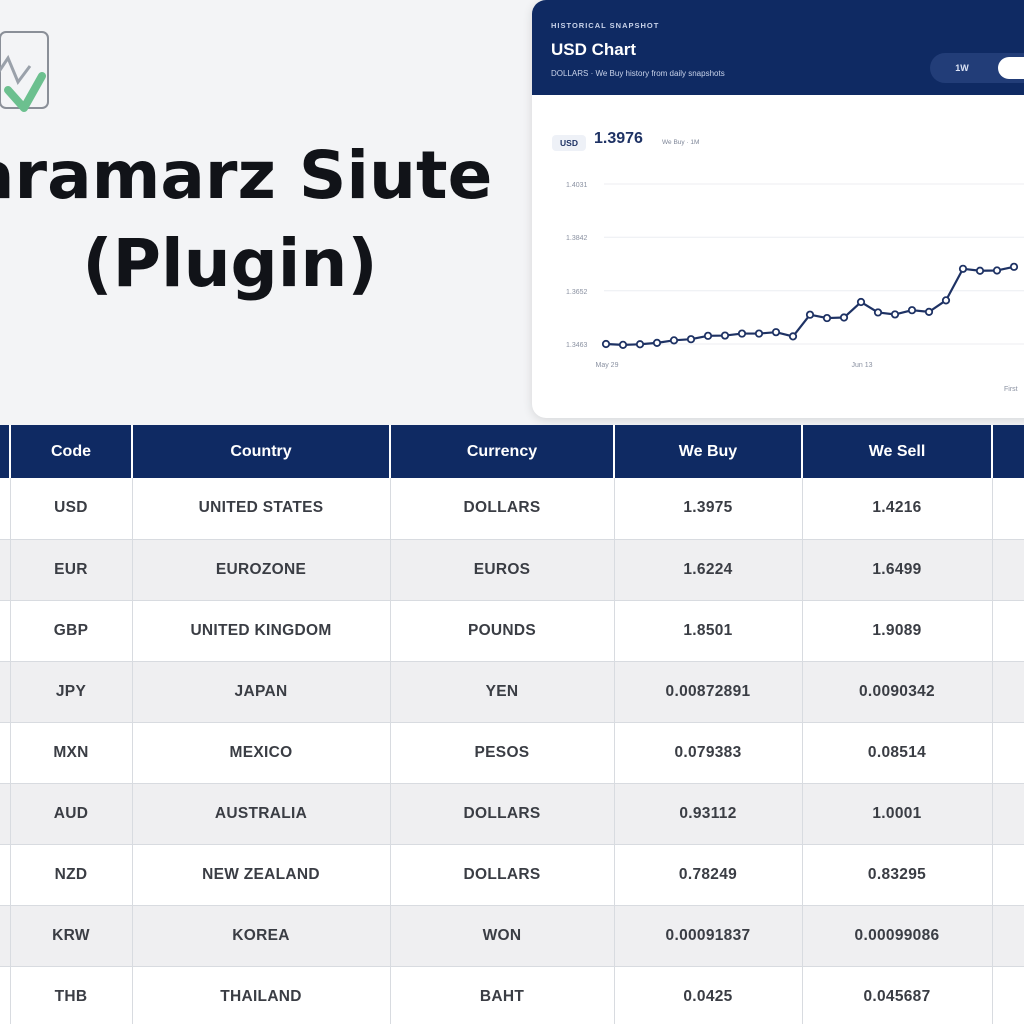 The image size is (1024, 1024). I want to click on page-title-line-2: (Plugin), so click(230, 263).